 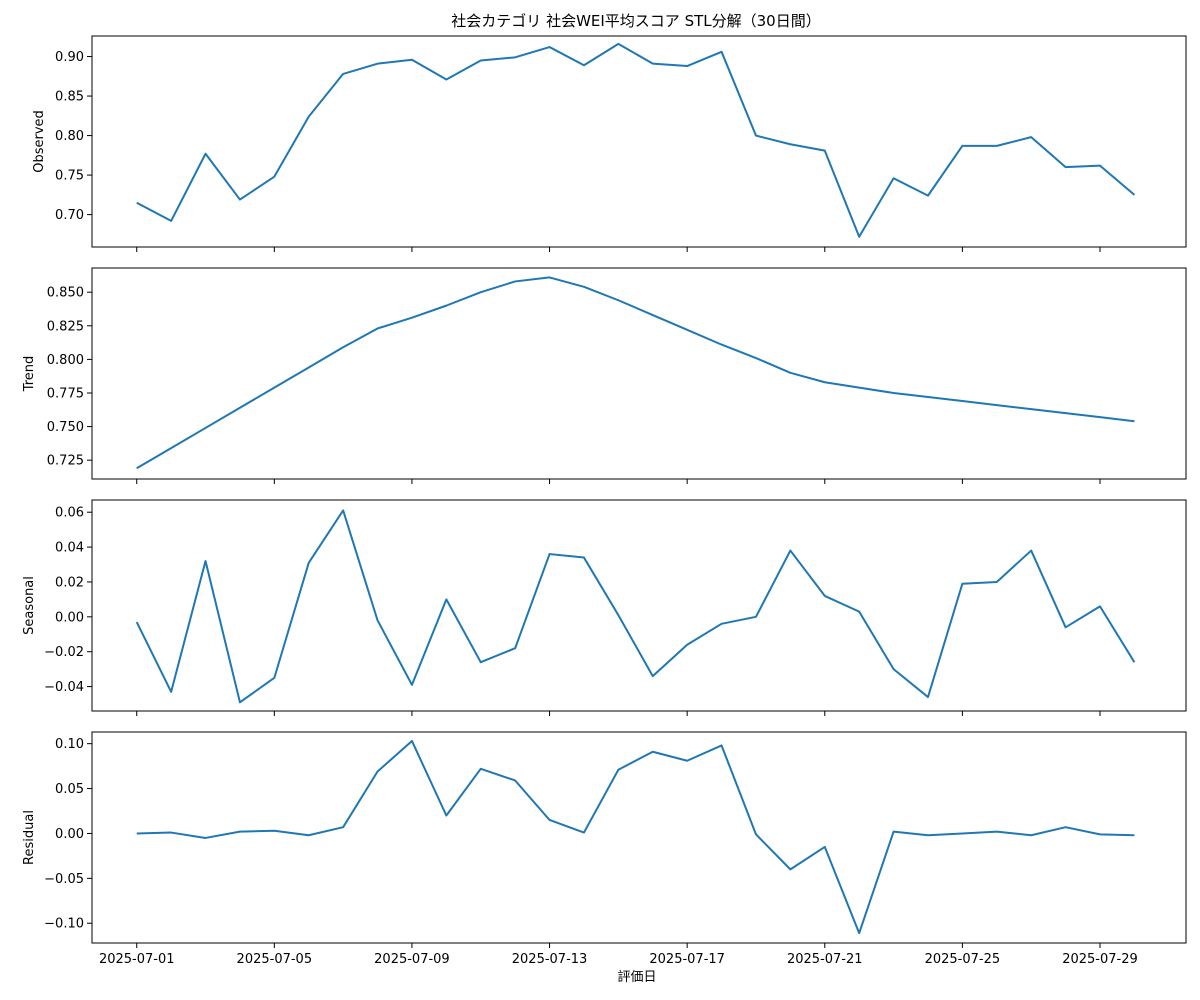 What do you see at coordinates (69, 57) in the screenshot?
I see `y-tick-label: 0.90` at bounding box center [69, 57].